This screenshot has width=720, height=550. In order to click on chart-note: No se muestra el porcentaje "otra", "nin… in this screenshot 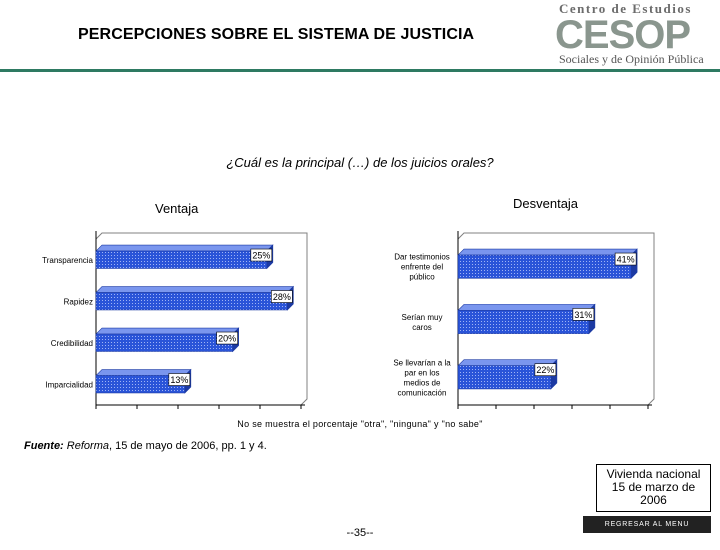, I will do `click(360, 424)`.